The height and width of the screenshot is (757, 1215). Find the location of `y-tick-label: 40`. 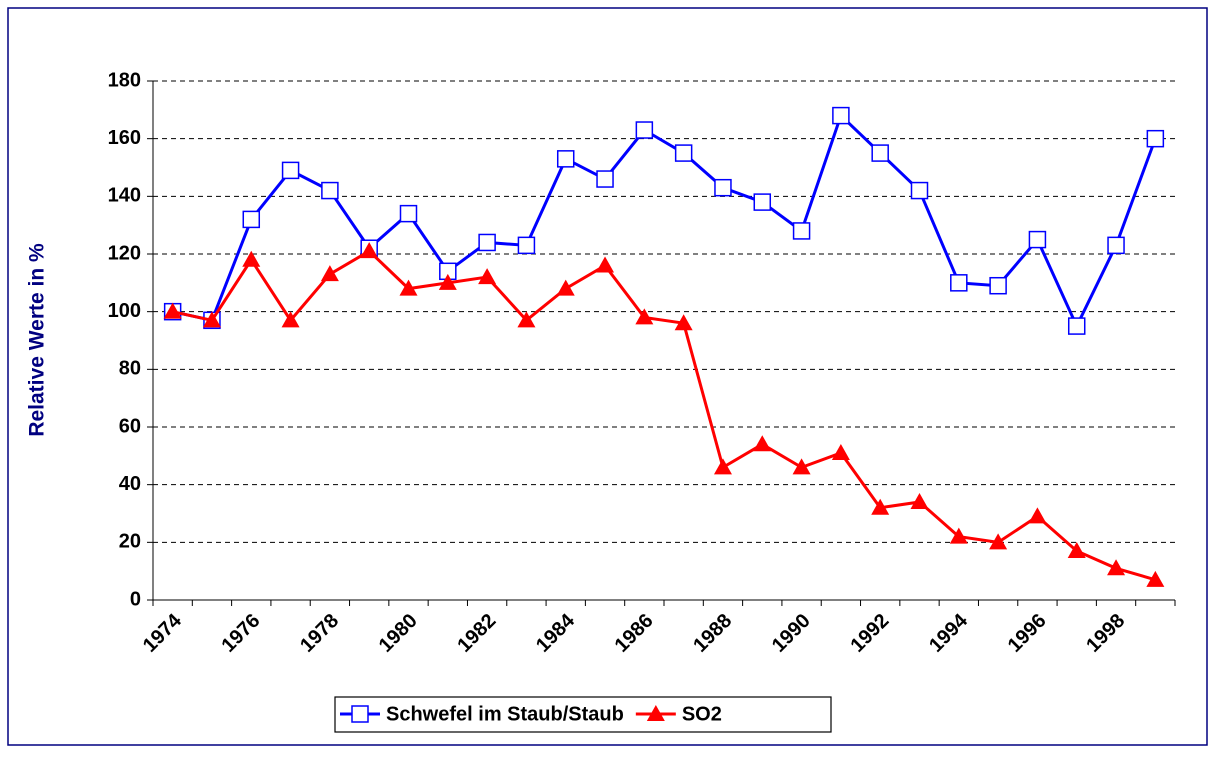

y-tick-label: 40 is located at coordinates (130, 484).